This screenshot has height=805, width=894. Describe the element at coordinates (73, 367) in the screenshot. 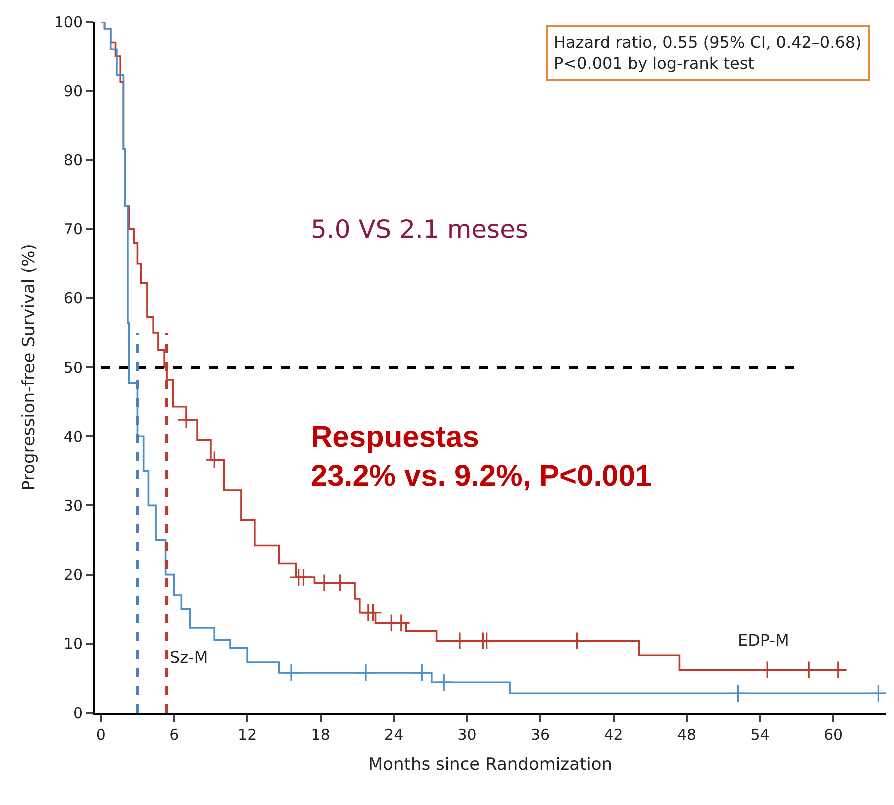

I see `y-tick-label: 50` at that location.